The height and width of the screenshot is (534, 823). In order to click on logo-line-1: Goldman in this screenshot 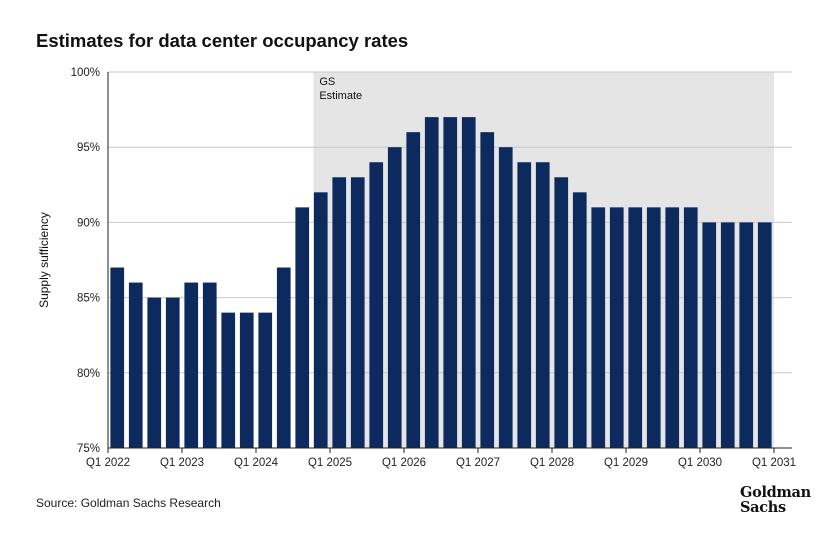, I will do `click(775, 492)`.